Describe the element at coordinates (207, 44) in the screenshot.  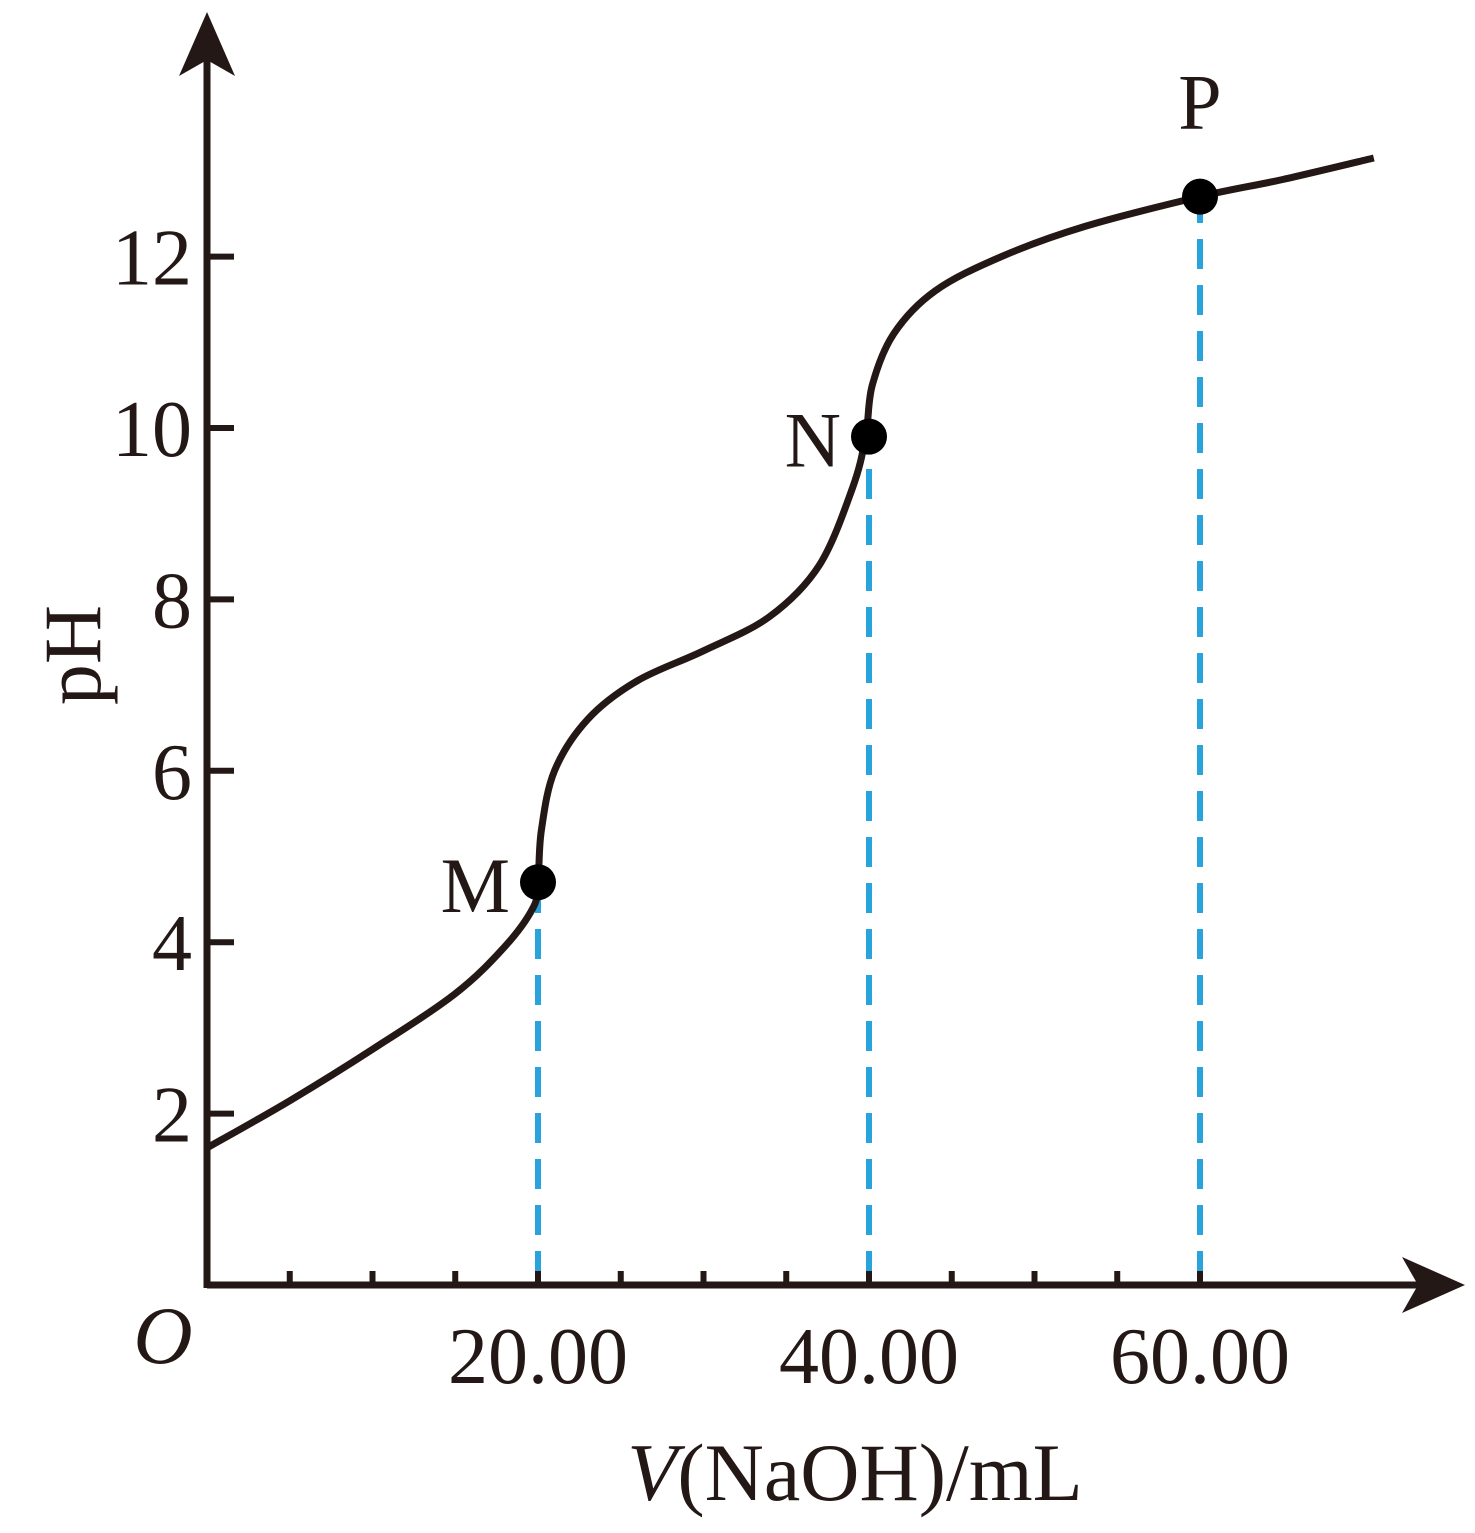
I see `y-axis-arrow` at that location.